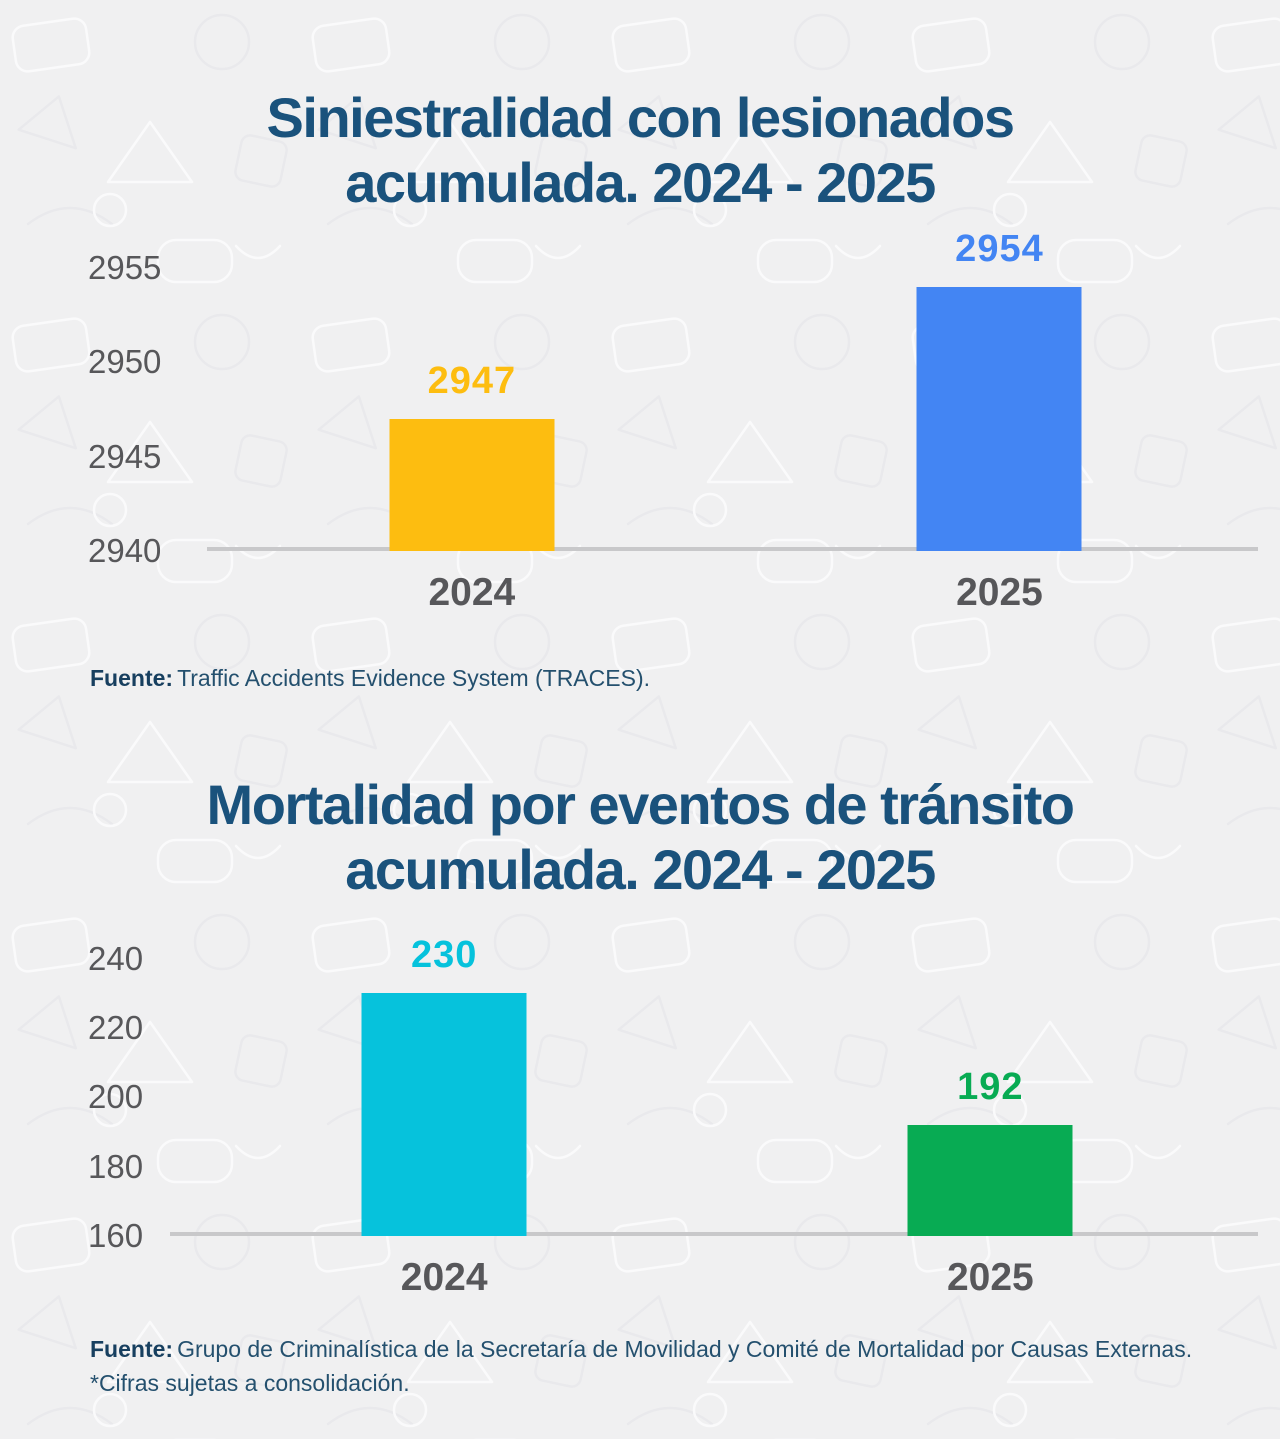  I want to click on bar-2024: 230, so click(444, 1085).